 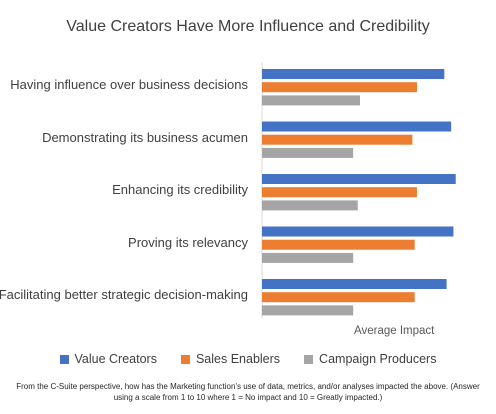 I want to click on legend-label: Value Creators, so click(x=115, y=359).